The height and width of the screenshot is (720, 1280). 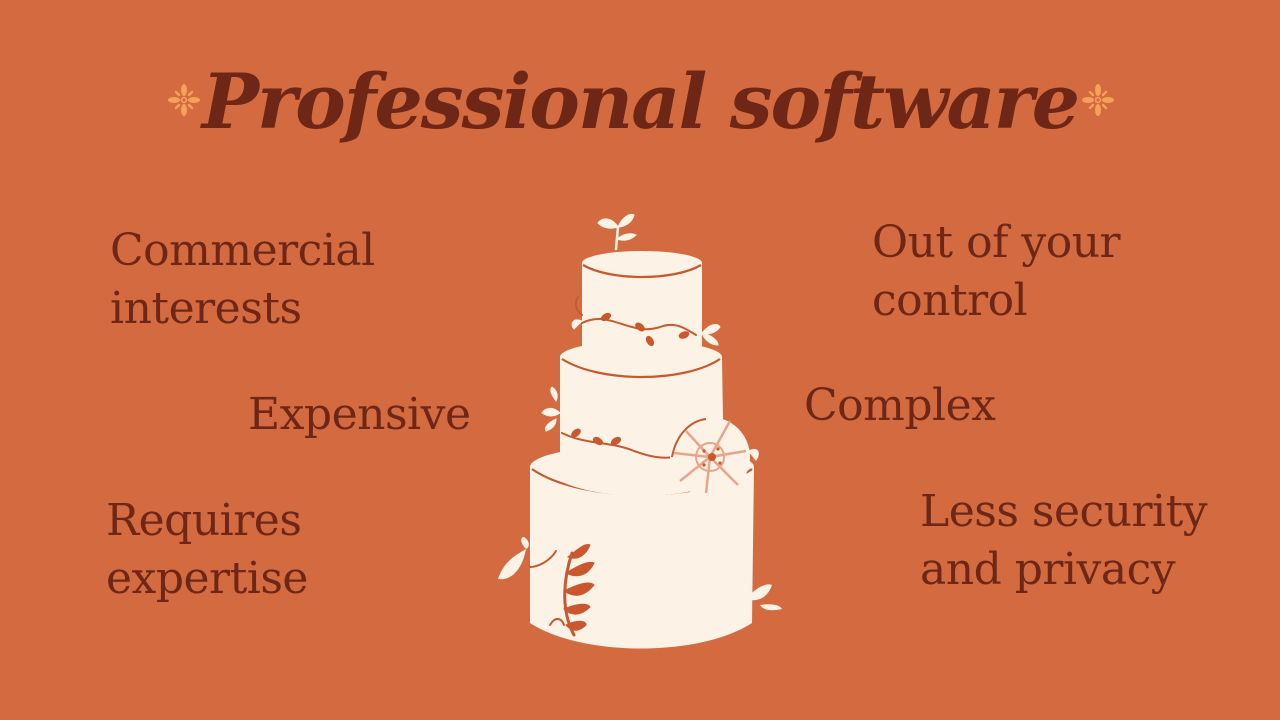 What do you see at coordinates (640, 431) in the screenshot?
I see `wedding-cake-illustration` at bounding box center [640, 431].